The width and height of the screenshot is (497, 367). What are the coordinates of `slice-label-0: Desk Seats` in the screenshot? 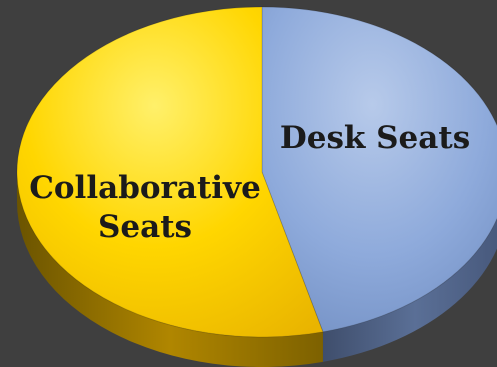 It's located at (375, 138).